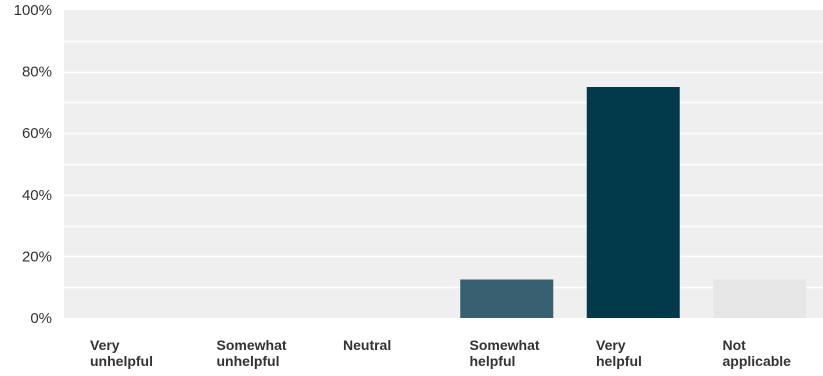  Describe the element at coordinates (37, 72) in the screenshot. I see `y-tick-label: 80%` at that location.